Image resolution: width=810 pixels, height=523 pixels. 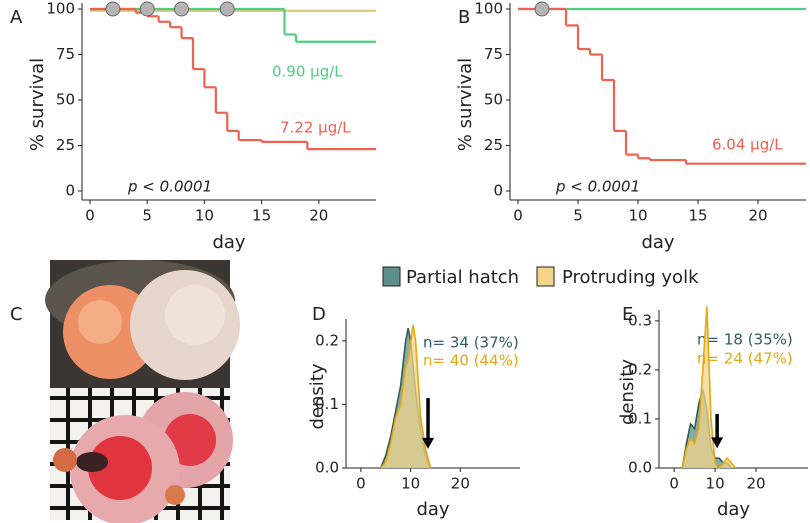 What do you see at coordinates (315, 128) in the screenshot?
I see `series-label: 7.22 μg/L` at bounding box center [315, 128].